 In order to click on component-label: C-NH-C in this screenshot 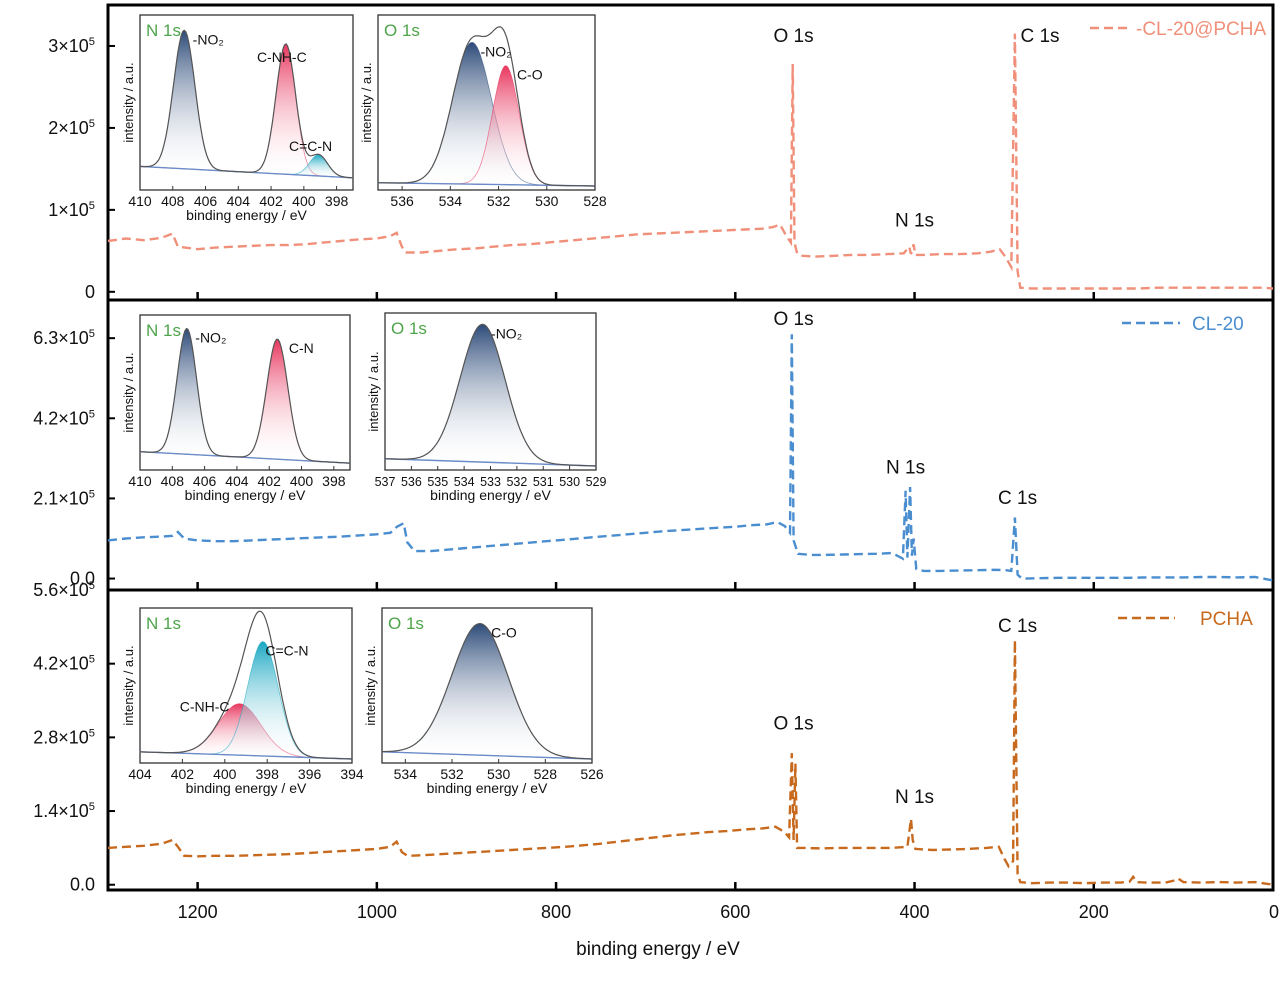, I will do `click(205, 707)`.